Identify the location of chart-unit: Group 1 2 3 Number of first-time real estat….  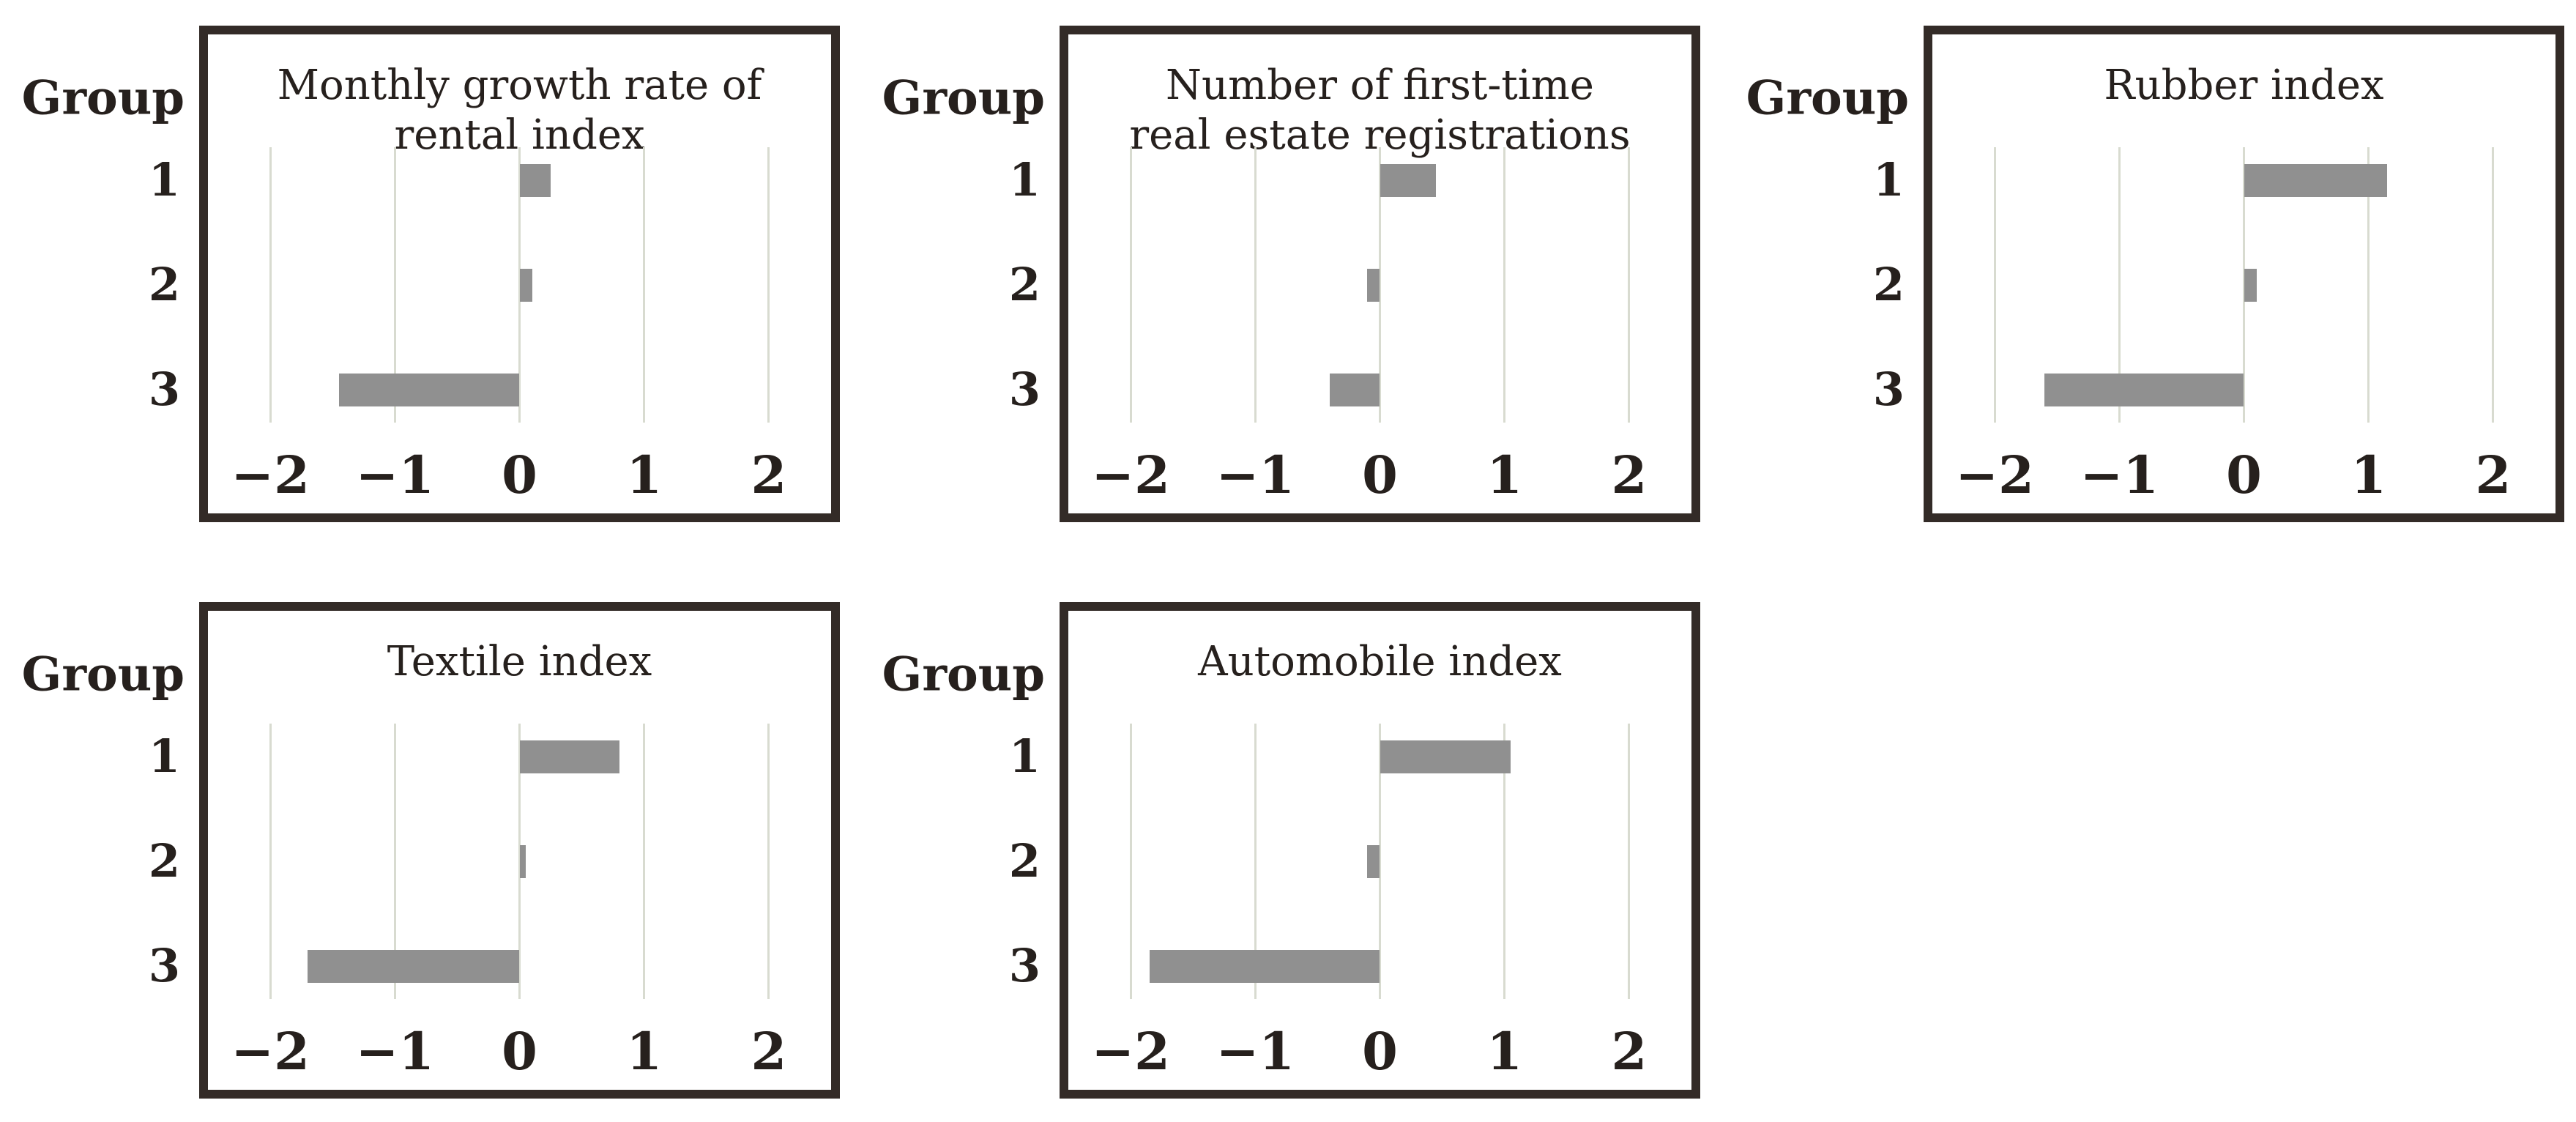
(1270, 274).